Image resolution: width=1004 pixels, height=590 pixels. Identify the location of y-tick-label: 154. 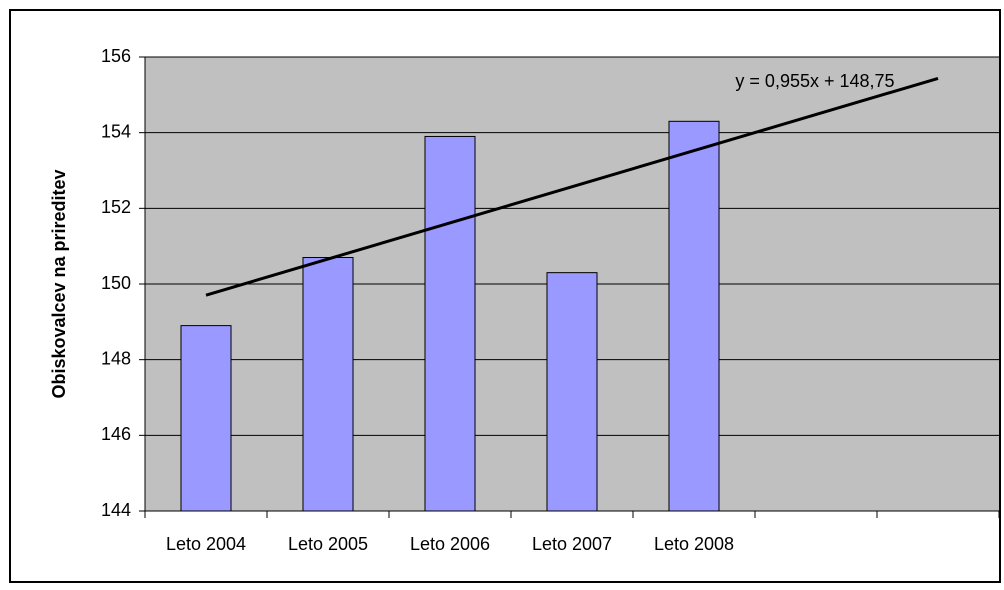
(116, 131).